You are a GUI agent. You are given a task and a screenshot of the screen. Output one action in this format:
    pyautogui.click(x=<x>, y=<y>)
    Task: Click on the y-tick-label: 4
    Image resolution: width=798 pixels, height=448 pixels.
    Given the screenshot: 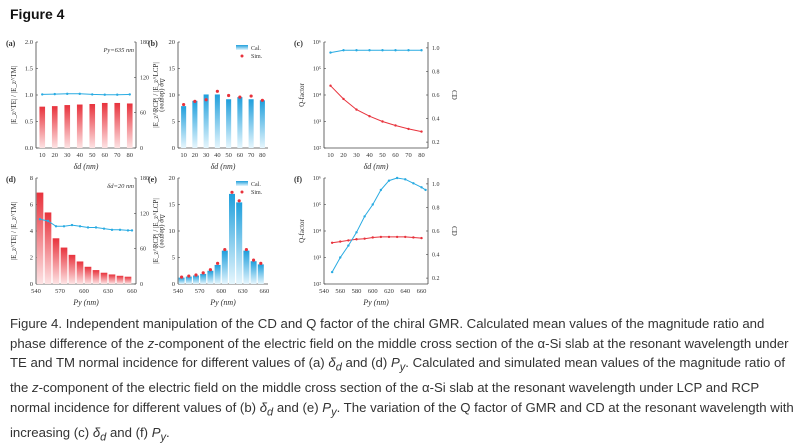 What is the action you would take?
    pyautogui.click(x=32, y=231)
    